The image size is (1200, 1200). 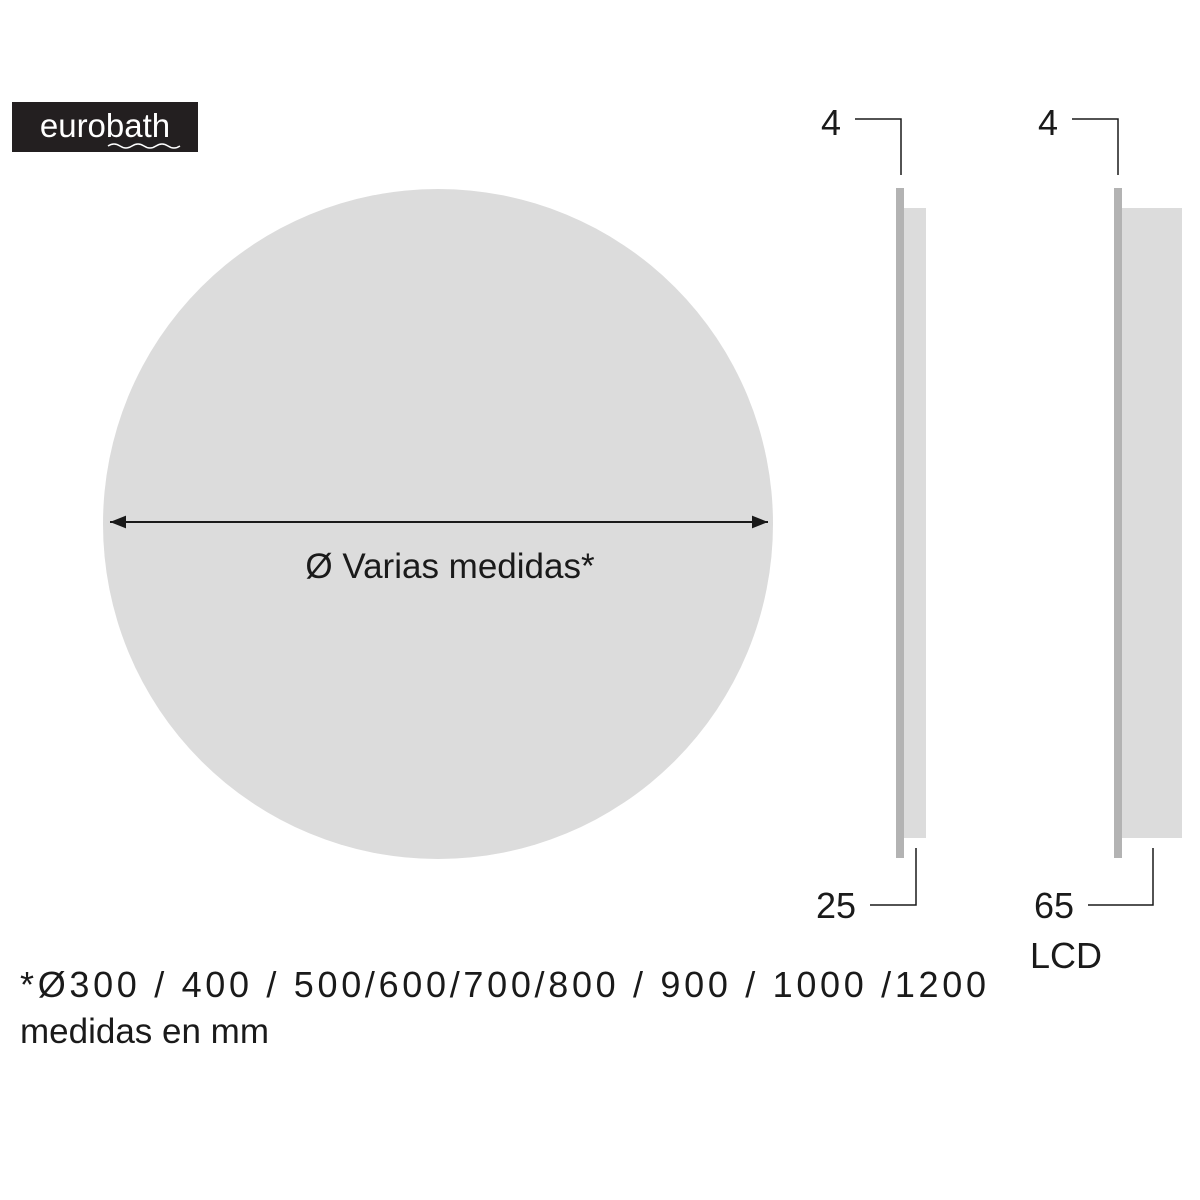 I want to click on side-view-standard: 4 25, so click(x=871, y=514).